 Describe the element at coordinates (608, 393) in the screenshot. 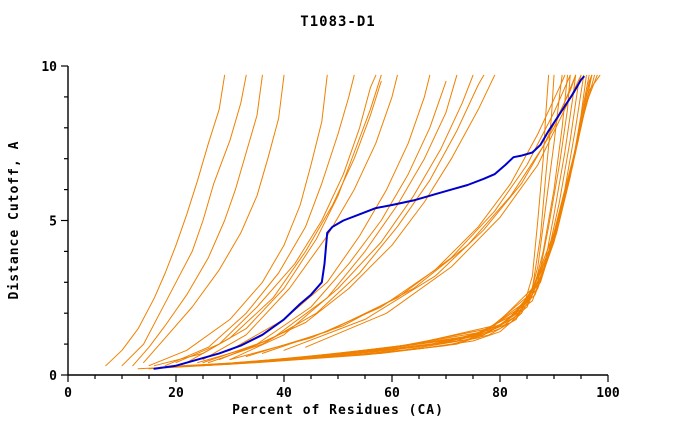

I see `x-tick-label: 100` at that location.